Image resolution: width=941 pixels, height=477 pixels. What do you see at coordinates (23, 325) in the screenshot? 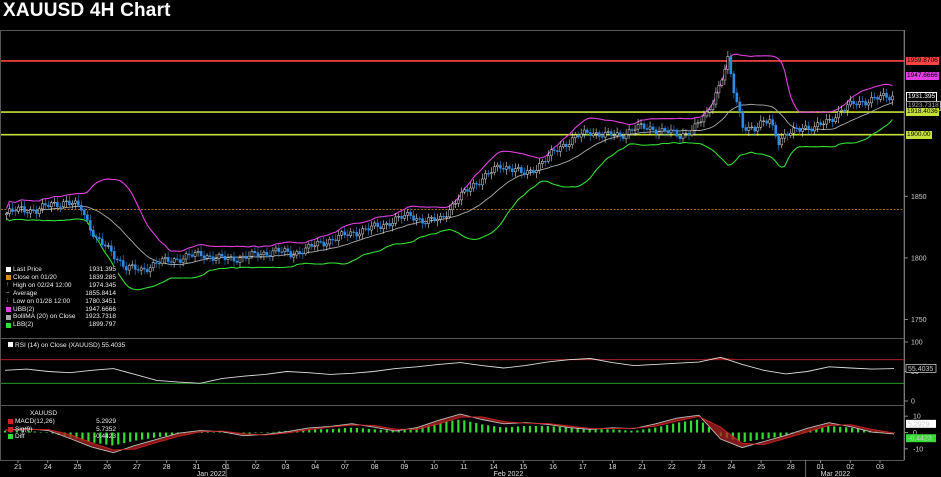
I see `legend-label: LBB(2)` at bounding box center [23, 325].